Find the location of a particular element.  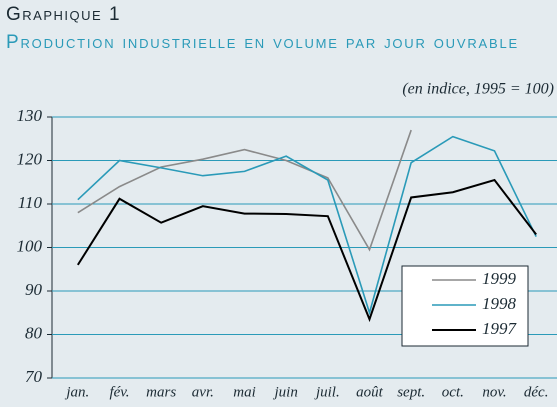

chart-subtitle: (en indice, 1995 = 100) is located at coordinates (478, 89).